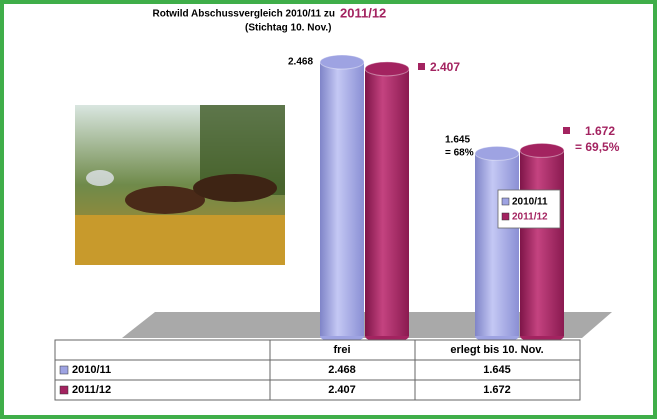 Image resolution: width=657 pixels, height=419 pixels. Describe the element at coordinates (363, 12) in the screenshot. I see `chart-title-highlight: 2011/12` at that location.